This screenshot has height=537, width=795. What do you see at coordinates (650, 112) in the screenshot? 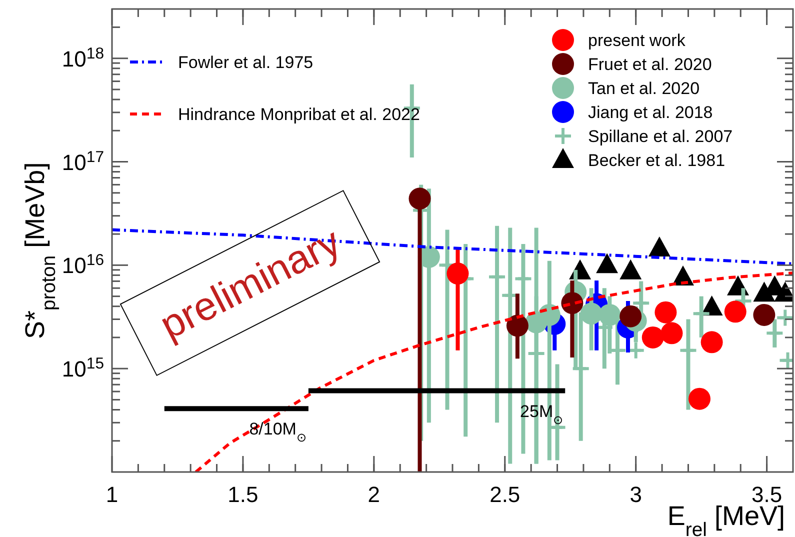
I see `legend-label: Jiang et al. 2018` at bounding box center [650, 112].